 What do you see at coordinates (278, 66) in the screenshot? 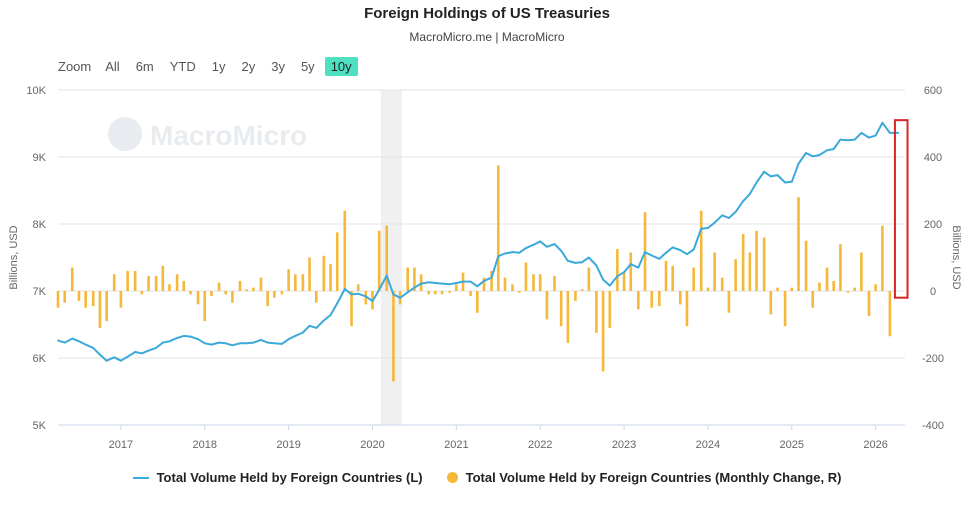
I see `range-button-3y: 3y` at bounding box center [278, 66].